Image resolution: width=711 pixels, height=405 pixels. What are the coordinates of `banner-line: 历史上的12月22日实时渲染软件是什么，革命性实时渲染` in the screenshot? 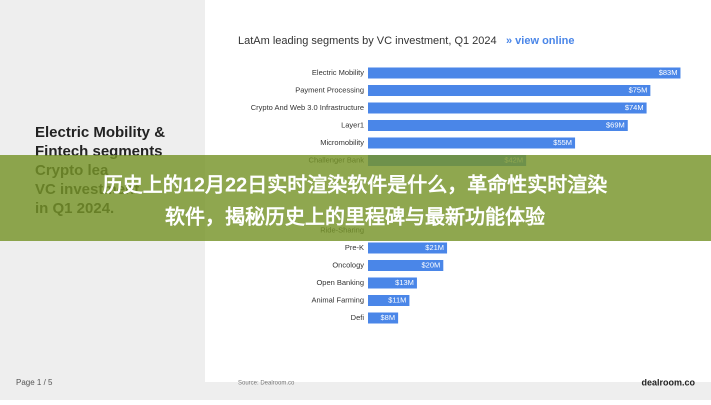 It's located at (355, 184).